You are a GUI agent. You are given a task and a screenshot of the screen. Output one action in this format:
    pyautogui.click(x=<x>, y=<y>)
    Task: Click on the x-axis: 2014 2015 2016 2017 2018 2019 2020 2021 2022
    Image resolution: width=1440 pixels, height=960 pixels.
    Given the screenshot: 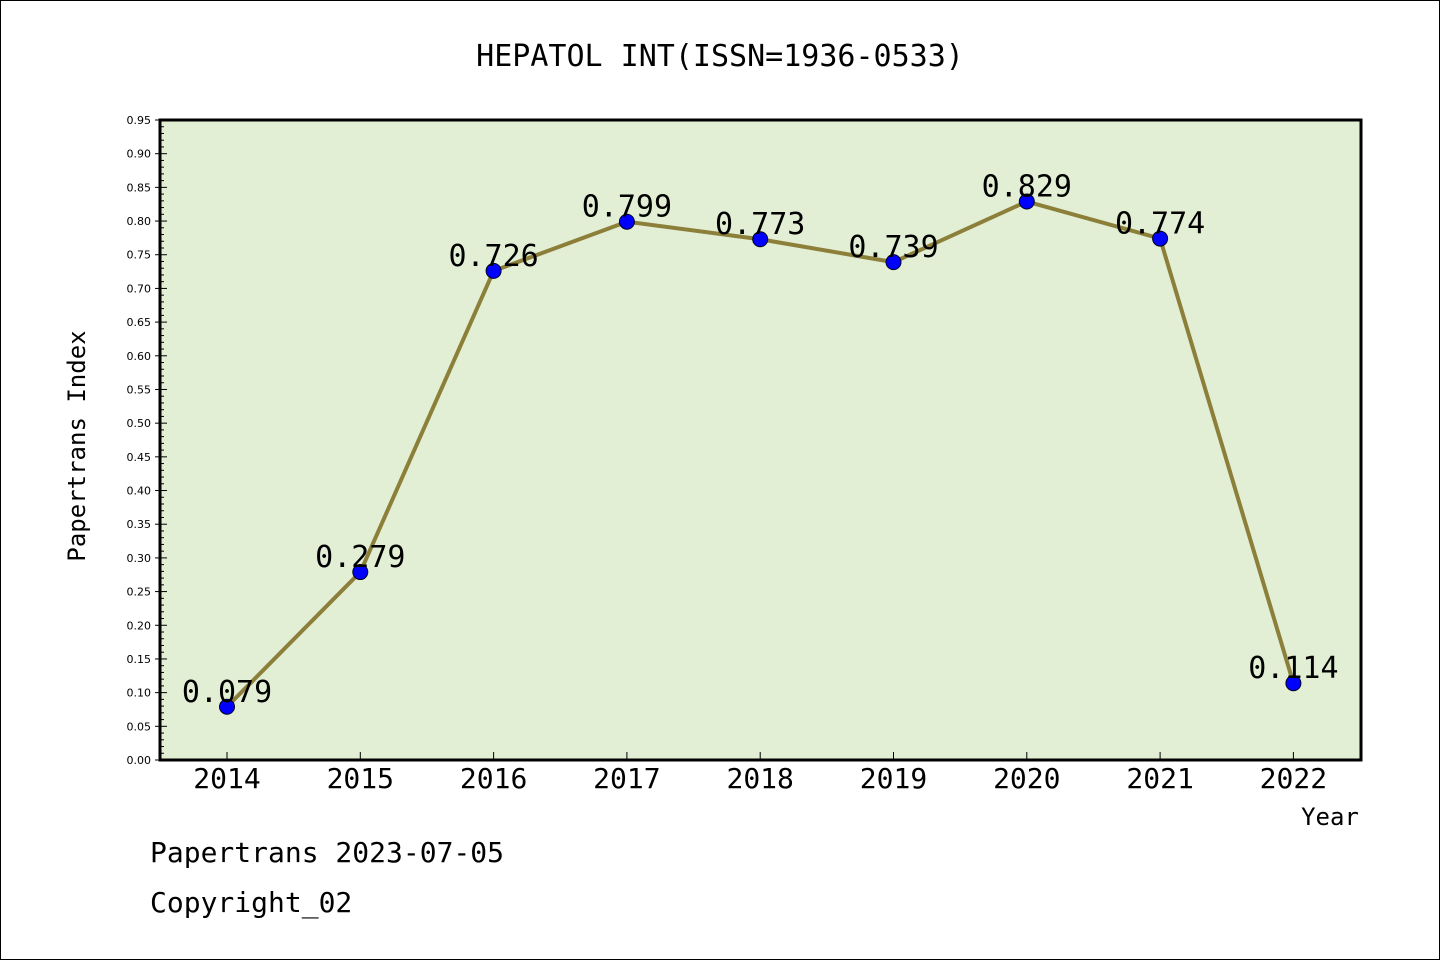 What is the action you would take?
    pyautogui.click(x=760, y=773)
    